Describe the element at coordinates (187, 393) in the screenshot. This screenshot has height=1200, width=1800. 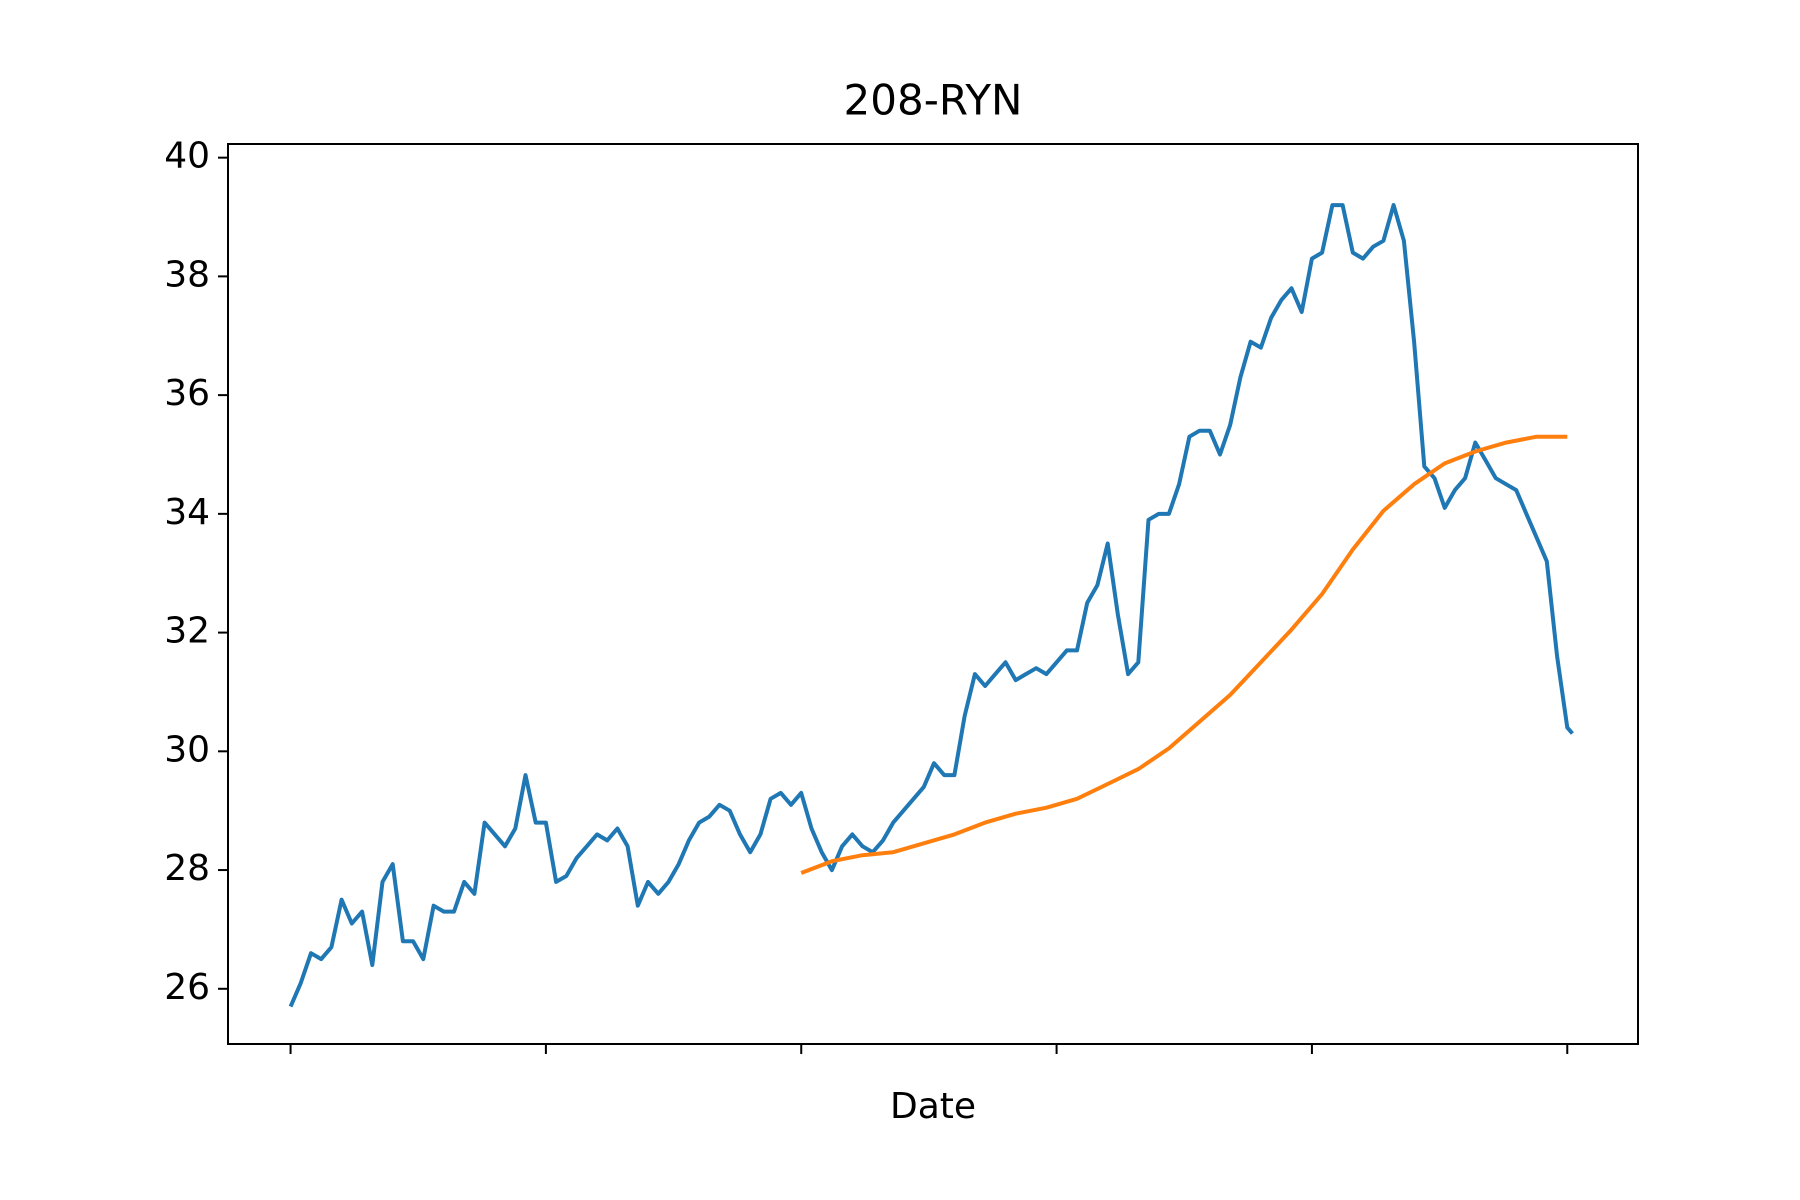
I see `y-tick-label: 36` at that location.